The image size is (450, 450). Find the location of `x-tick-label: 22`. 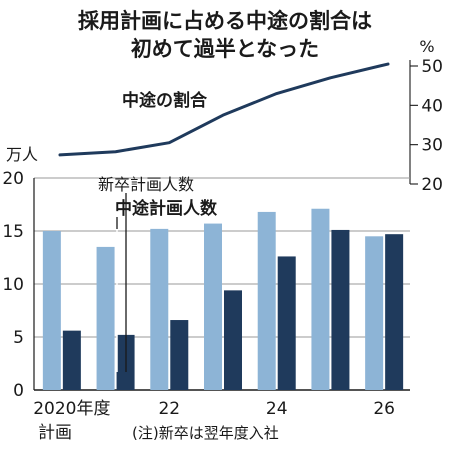

x-tick-label: 22 is located at coordinates (169, 409).